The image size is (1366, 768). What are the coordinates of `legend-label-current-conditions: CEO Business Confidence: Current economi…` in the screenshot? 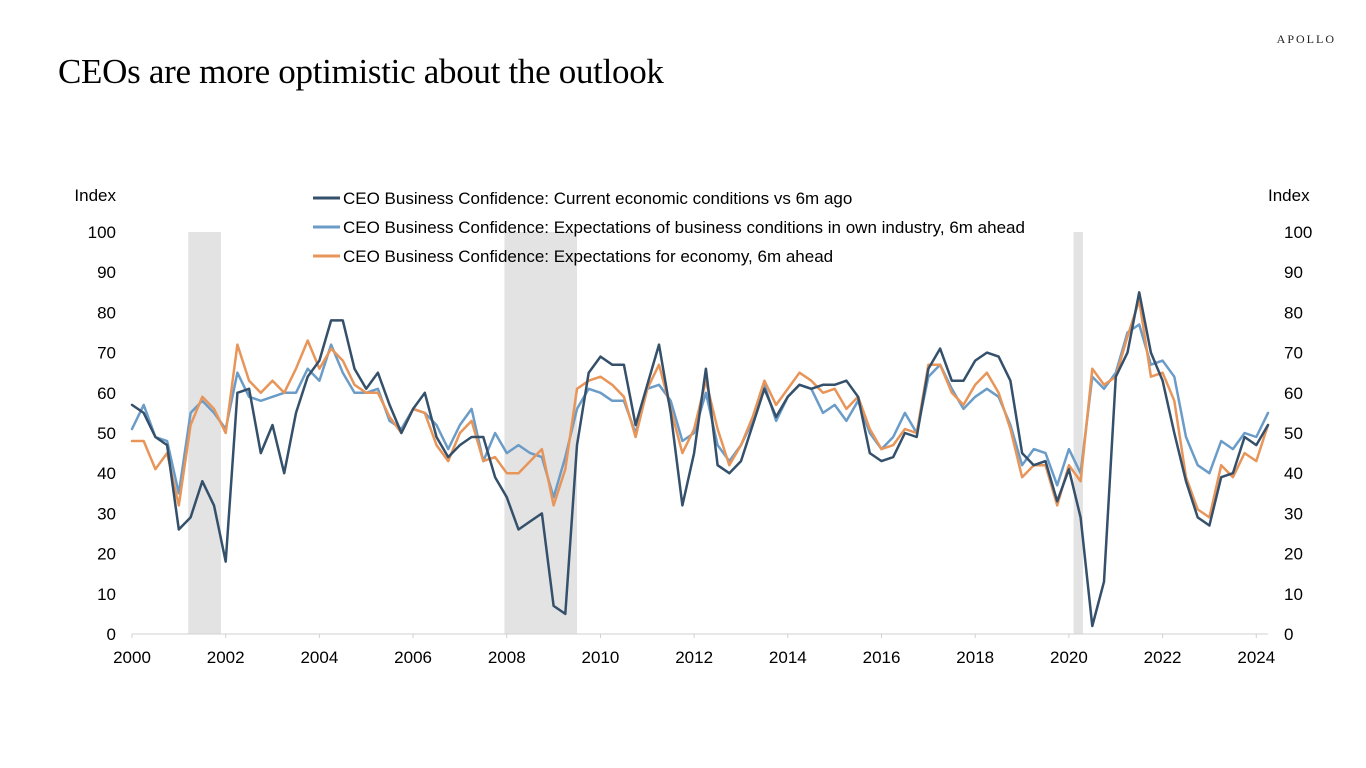 It's located at (597, 198).